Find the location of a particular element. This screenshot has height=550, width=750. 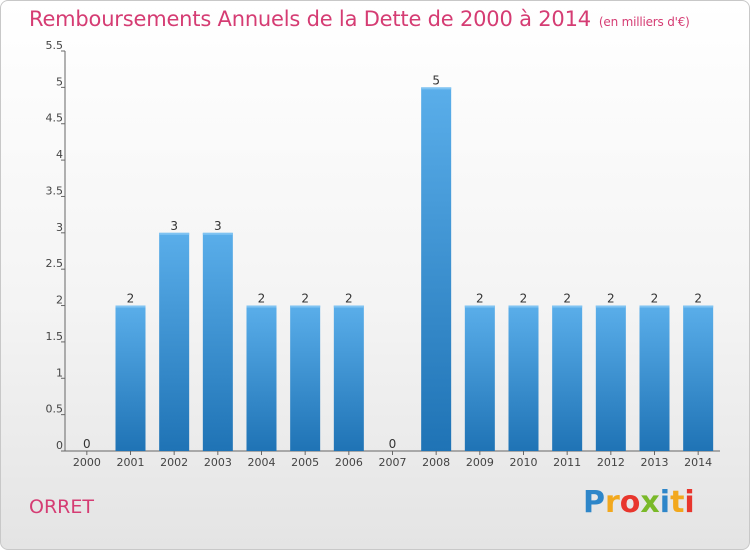

proxiti-logo: Proxiti is located at coordinates (639, 502).